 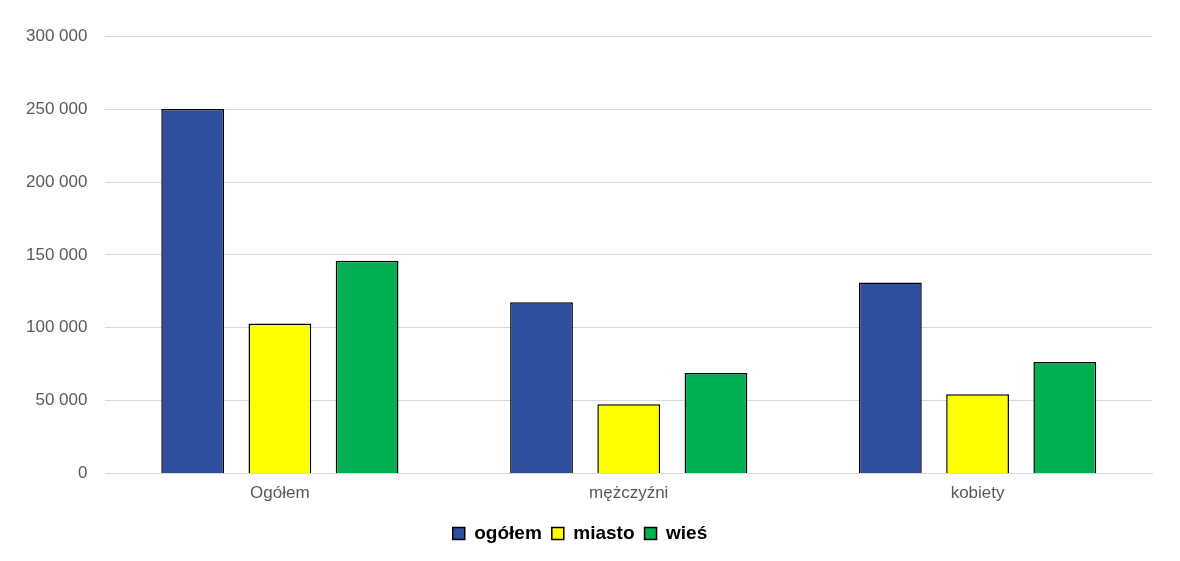 I want to click on y-tick-label: 200 000, so click(x=57, y=181).